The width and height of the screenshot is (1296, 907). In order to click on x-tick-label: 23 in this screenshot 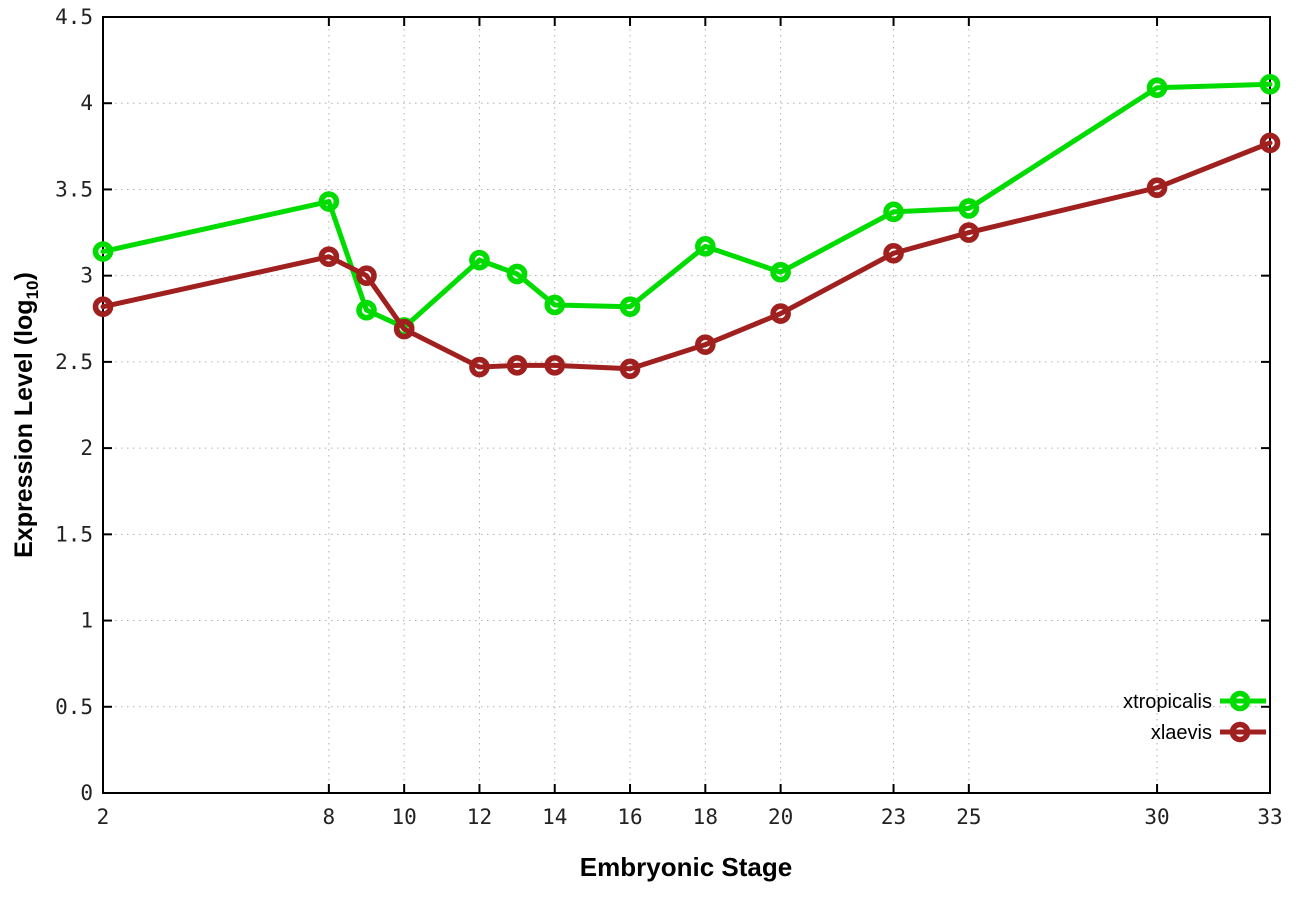, I will do `click(893, 817)`.